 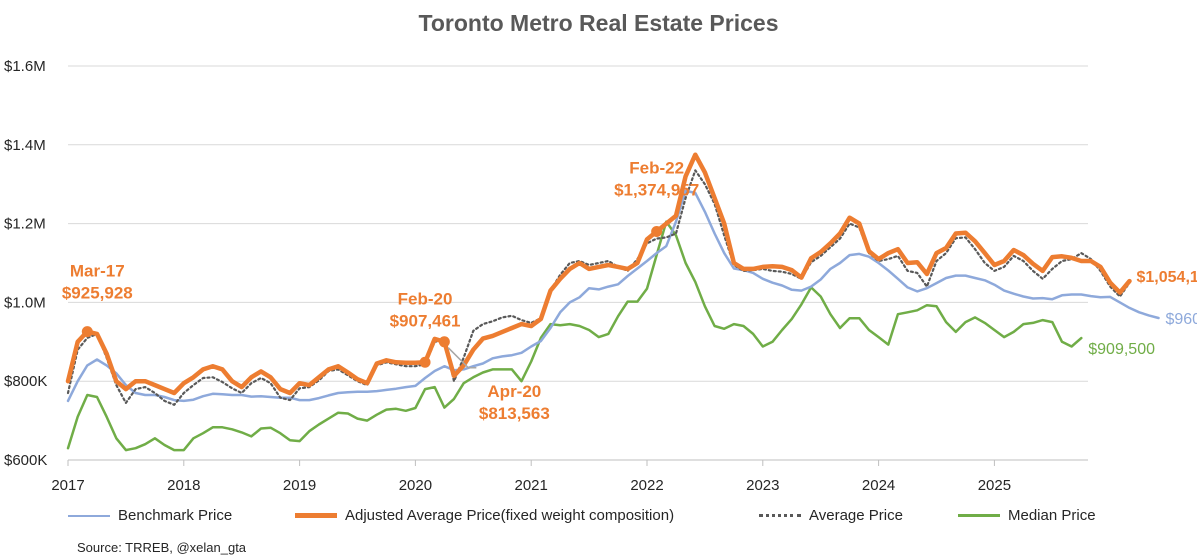 What do you see at coordinates (25, 460) in the screenshot?
I see `y-tick-label: $600K` at bounding box center [25, 460].